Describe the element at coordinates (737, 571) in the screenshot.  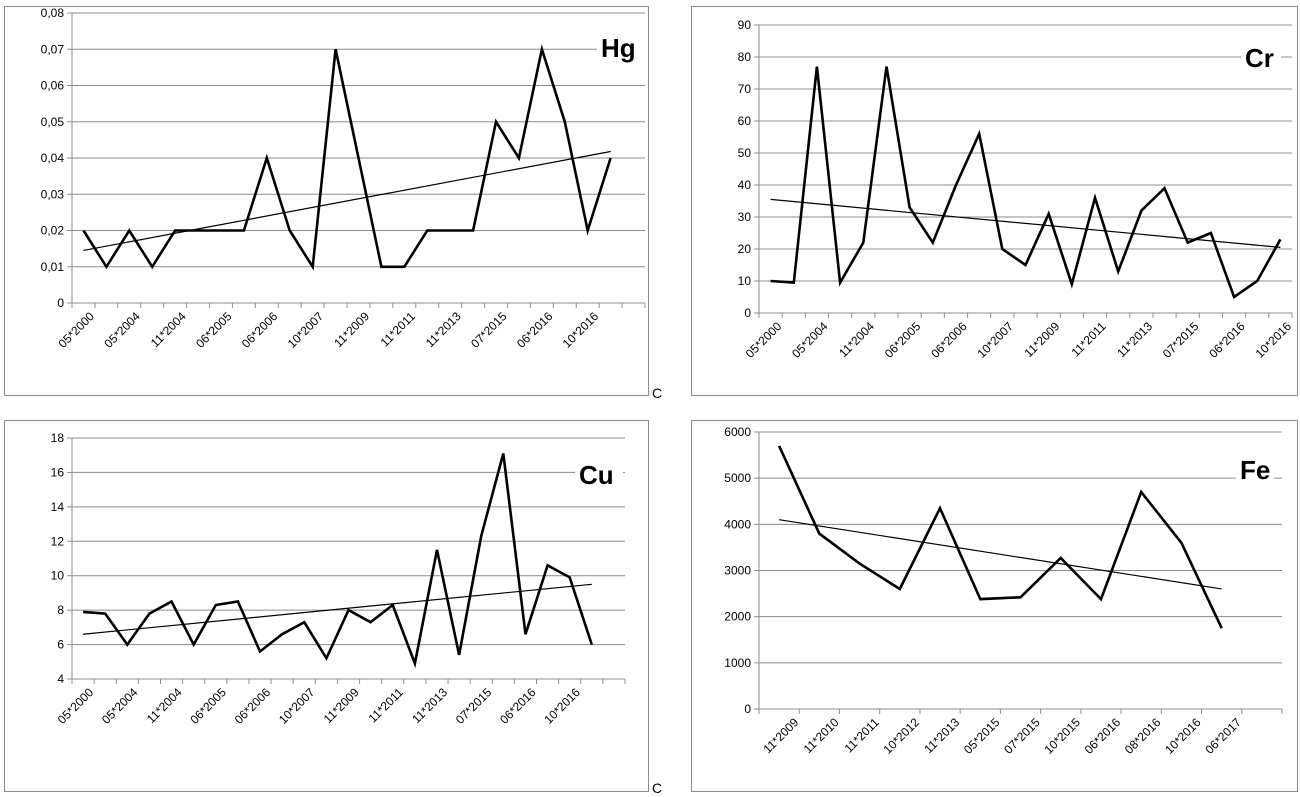
I see `y-tick-label: 3000` at that location.